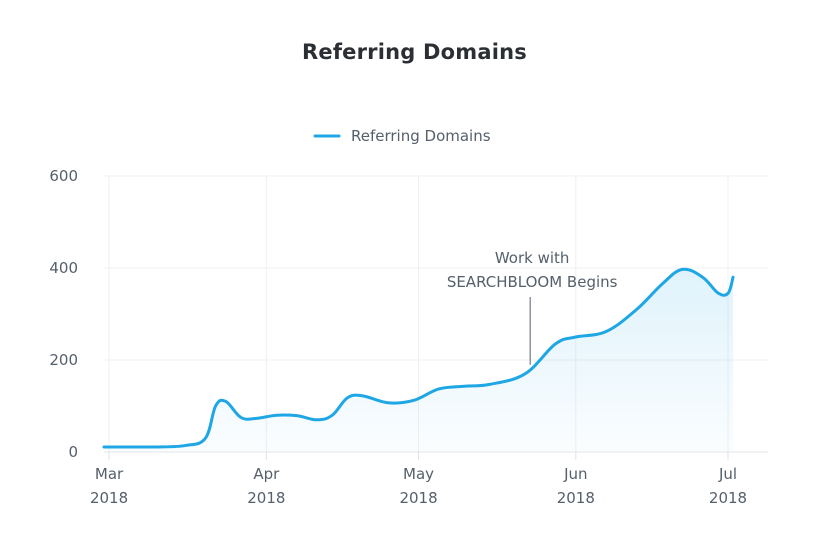 Image resolution: width=829 pixels, height=552 pixels. Describe the element at coordinates (727, 474) in the screenshot. I see `x-tick-label-month: Jul` at that location.